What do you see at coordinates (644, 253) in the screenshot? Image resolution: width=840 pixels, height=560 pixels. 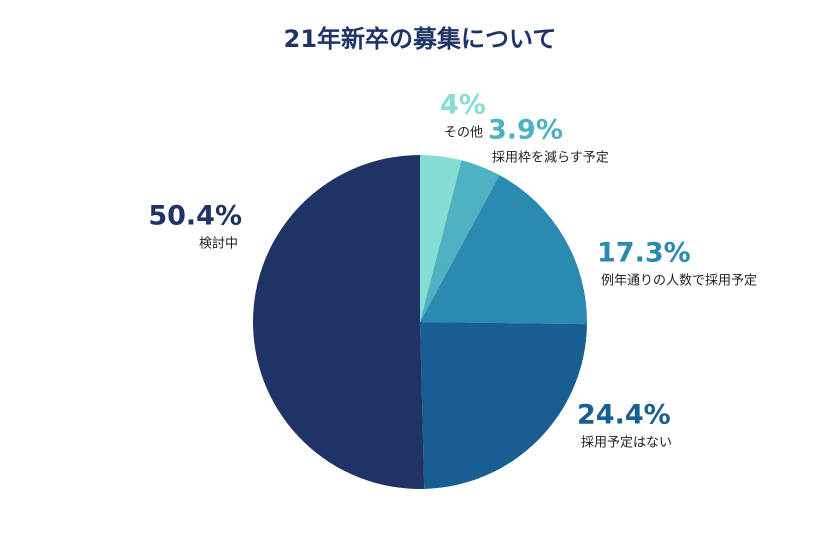 I see `value-label: 17.3%` at bounding box center [644, 253].